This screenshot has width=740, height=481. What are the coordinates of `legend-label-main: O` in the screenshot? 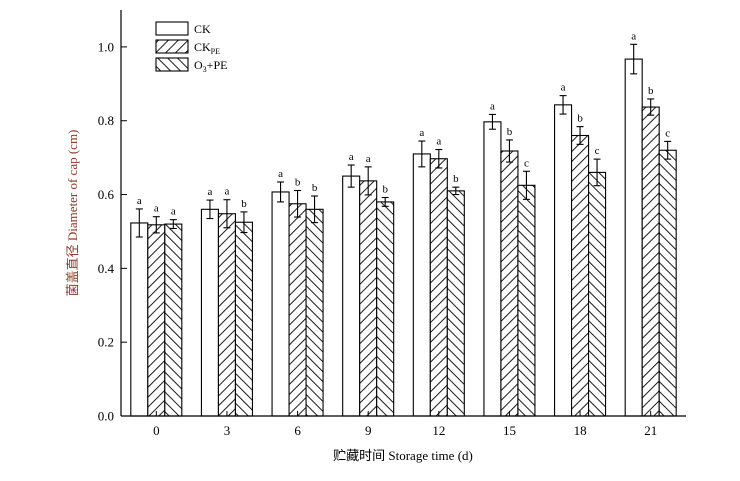 It's located at (198, 65).